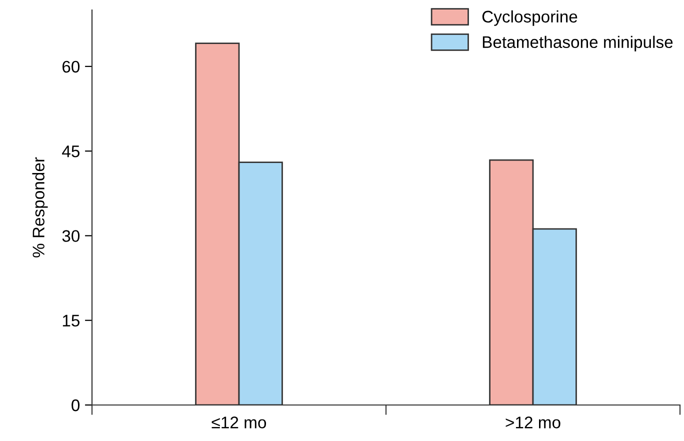  Describe the element at coordinates (71, 66) in the screenshot. I see `y-tick-label: 60` at that location.